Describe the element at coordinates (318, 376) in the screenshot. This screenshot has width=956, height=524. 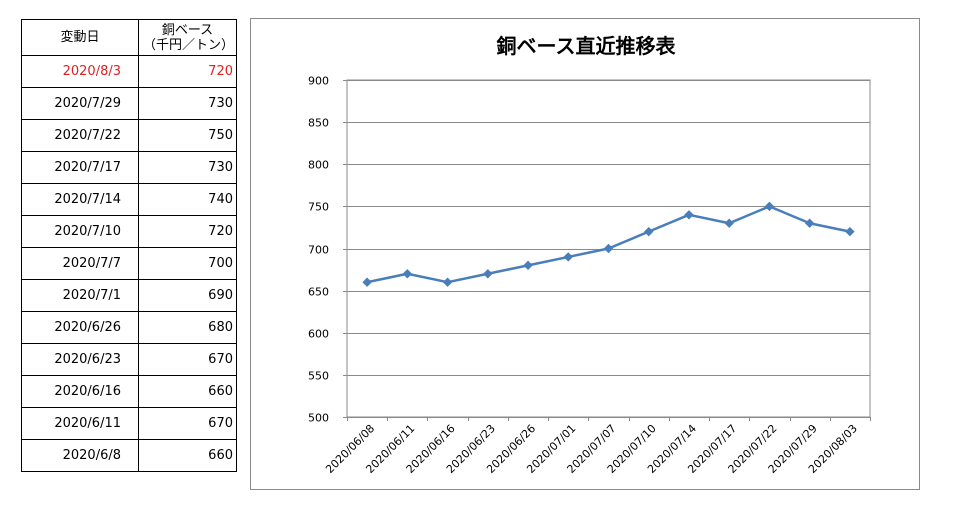
I see `y-tick-label: 550` at that location.